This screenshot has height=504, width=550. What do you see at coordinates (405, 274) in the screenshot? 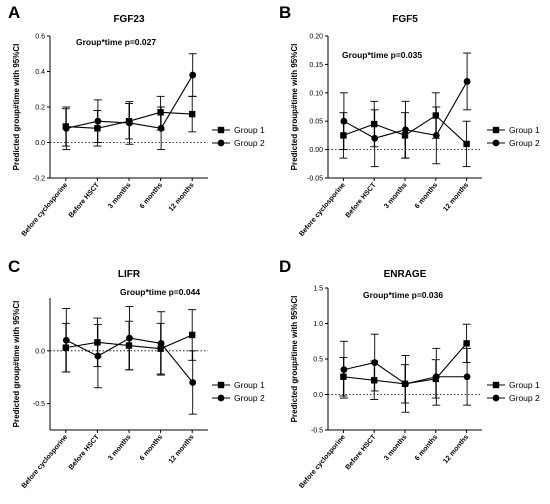
I see `panel-title: ENRAGE` at bounding box center [405, 274].